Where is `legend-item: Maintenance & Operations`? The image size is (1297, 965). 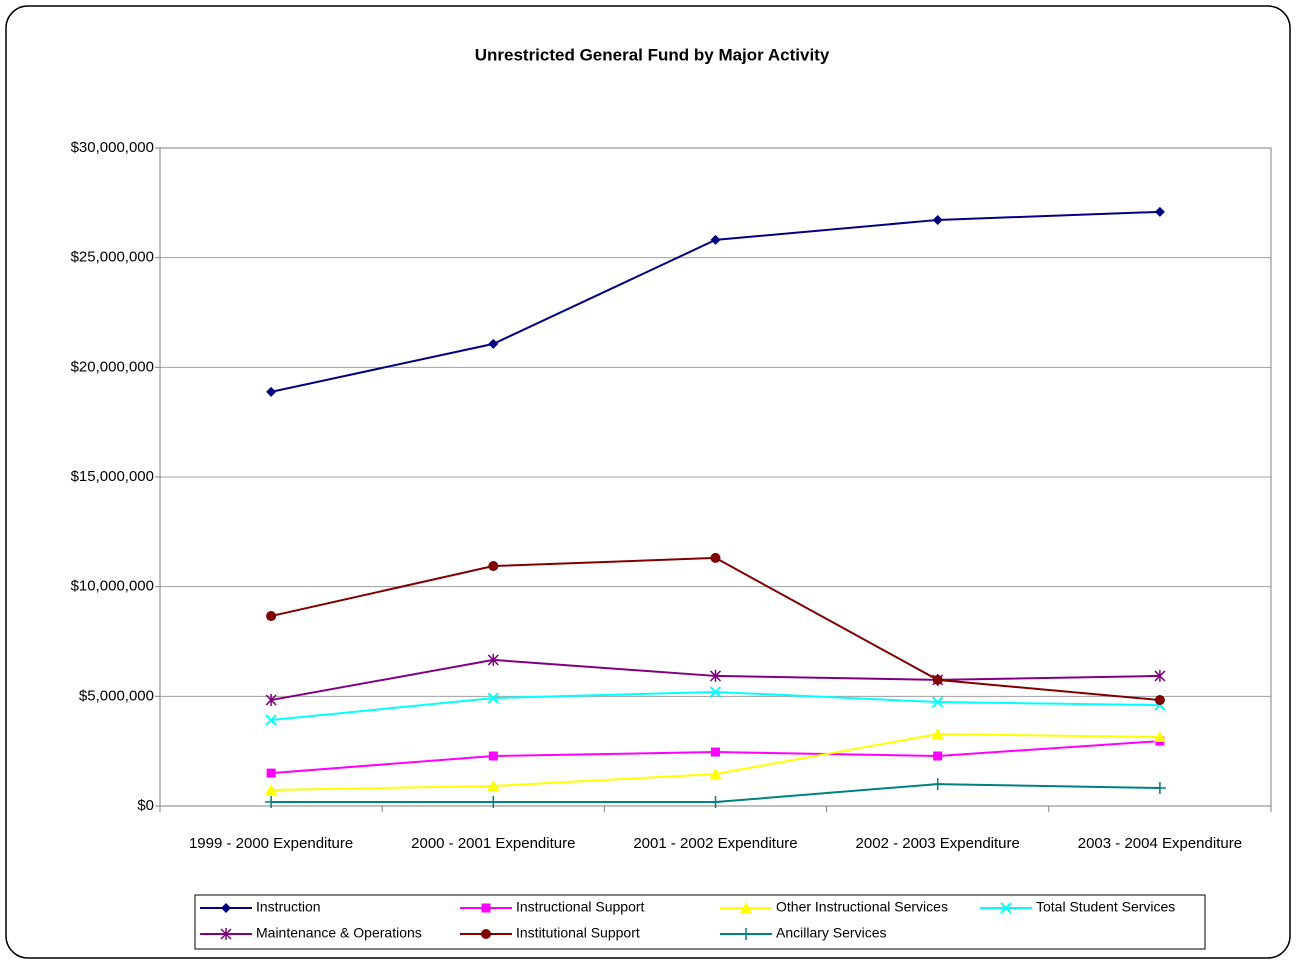
legend-item: Maintenance & Operations is located at coordinates (311, 933).